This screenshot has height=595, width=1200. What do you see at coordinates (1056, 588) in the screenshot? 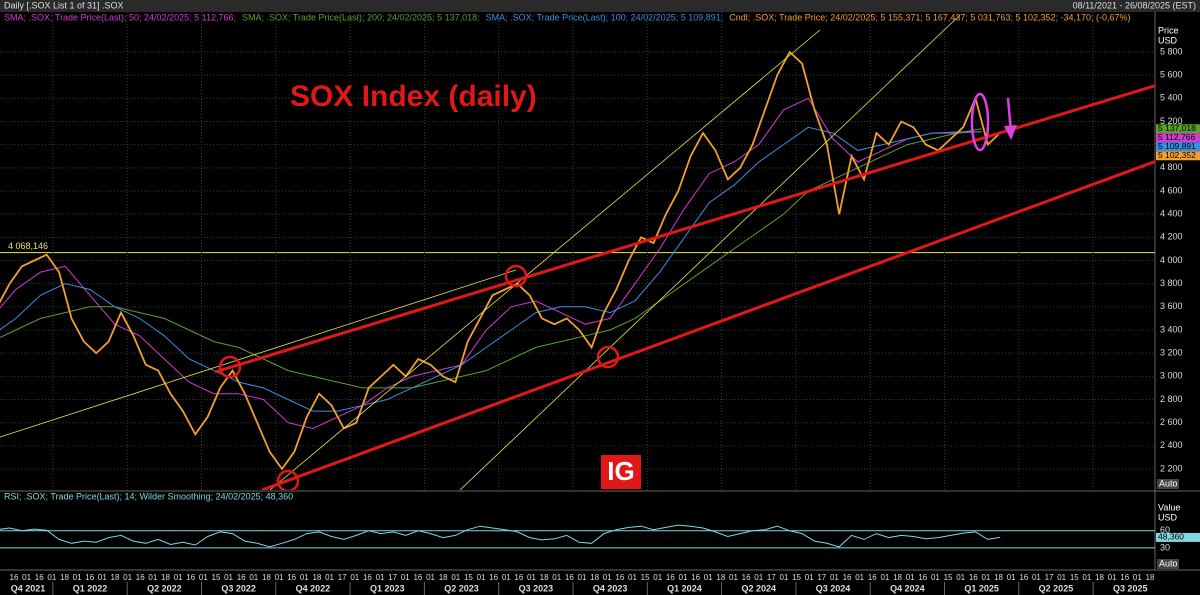
I see `x-tick-label: Q2 2025` at bounding box center [1056, 588].